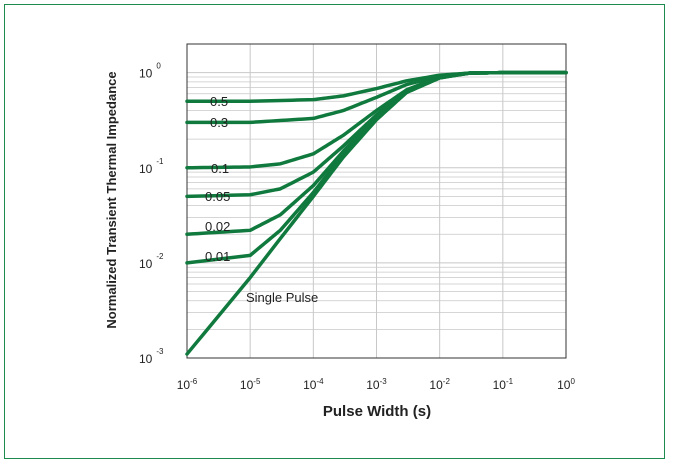  Describe the element at coordinates (219, 122) in the screenshot. I see `series-label-1: 0.3` at that location.